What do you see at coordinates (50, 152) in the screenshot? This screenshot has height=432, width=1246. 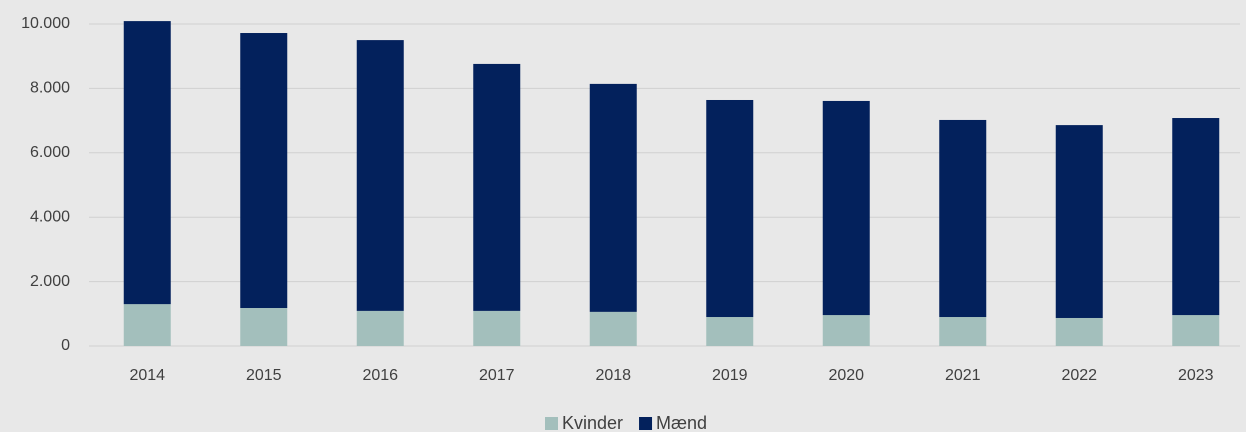 I see `y-tick-label: 6.000` at bounding box center [50, 152].